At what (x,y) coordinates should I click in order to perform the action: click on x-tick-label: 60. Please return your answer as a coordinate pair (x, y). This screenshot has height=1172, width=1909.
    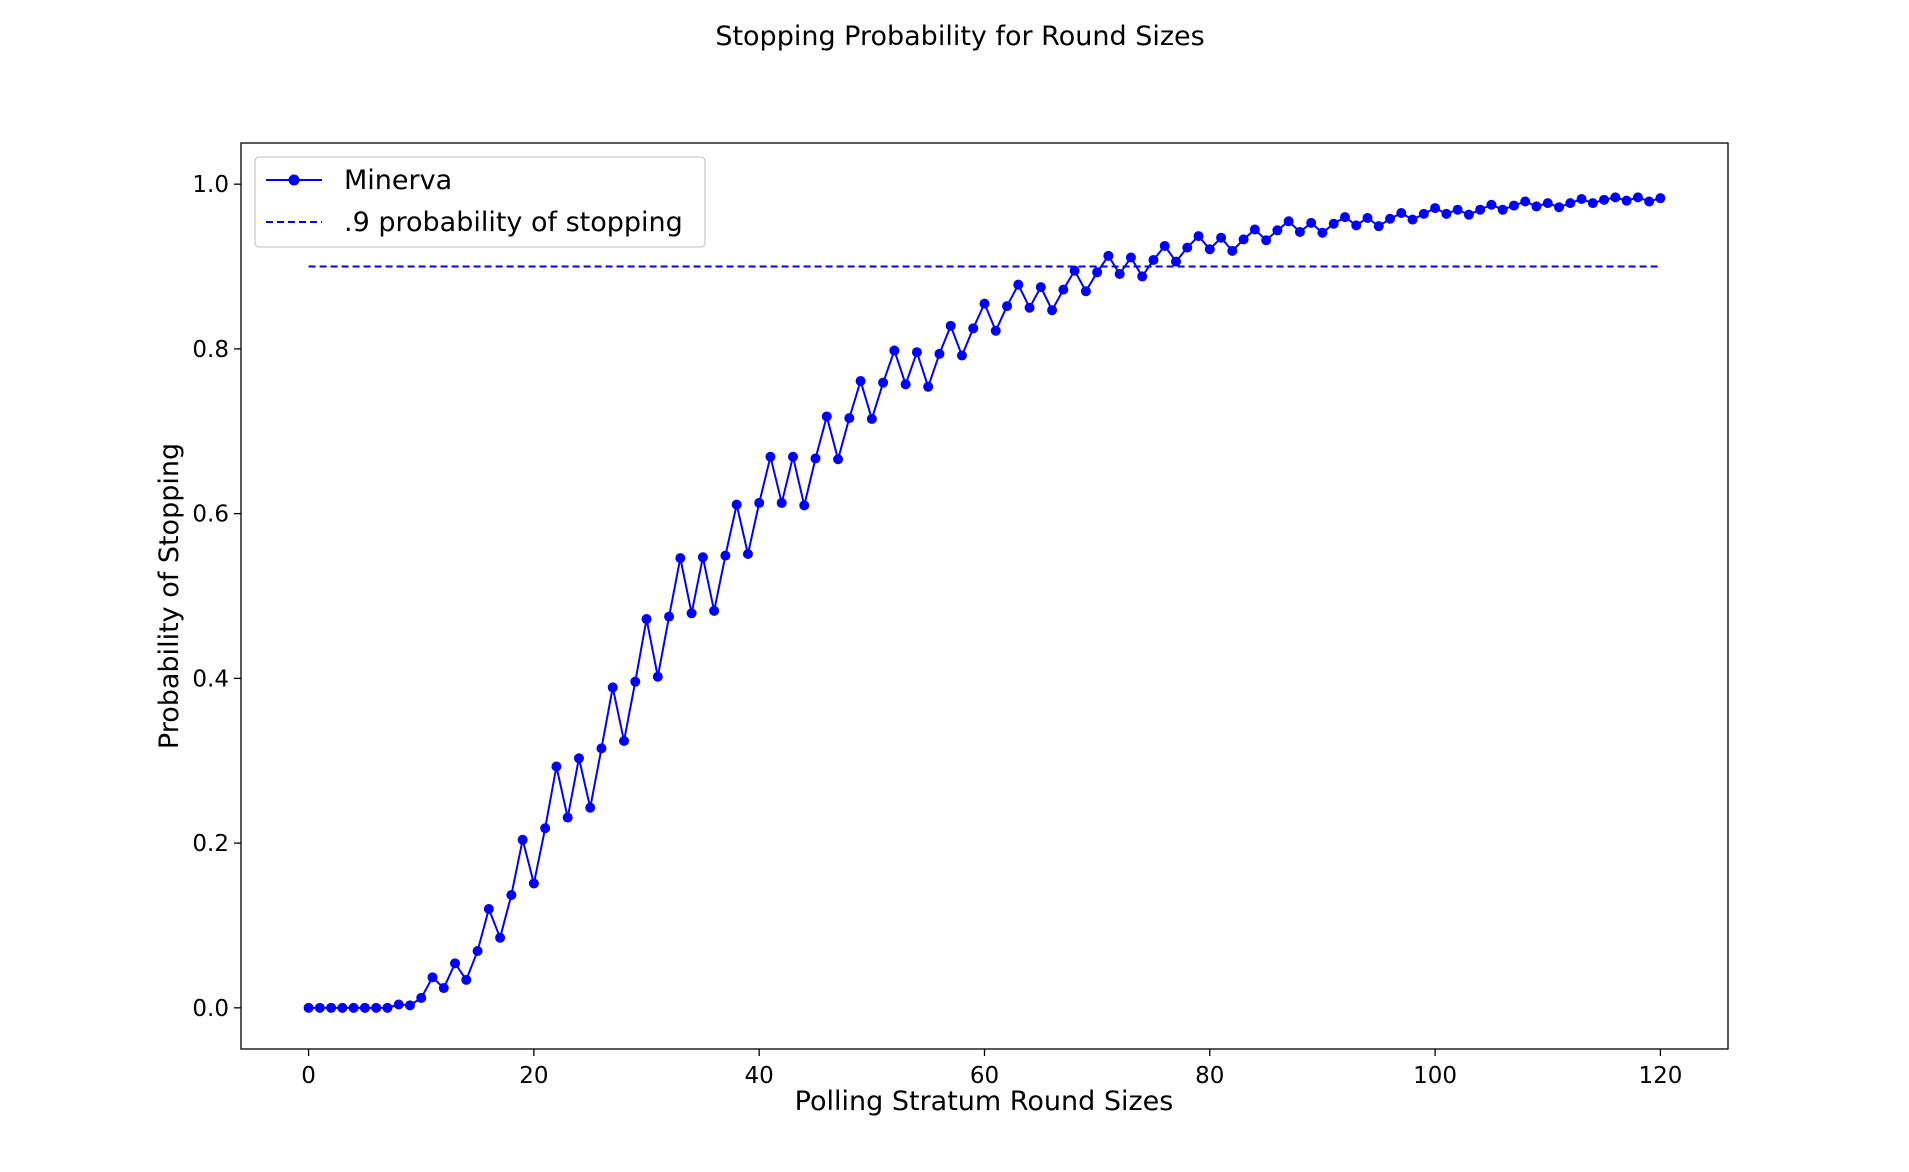
    Looking at the image, I should click on (984, 1076).